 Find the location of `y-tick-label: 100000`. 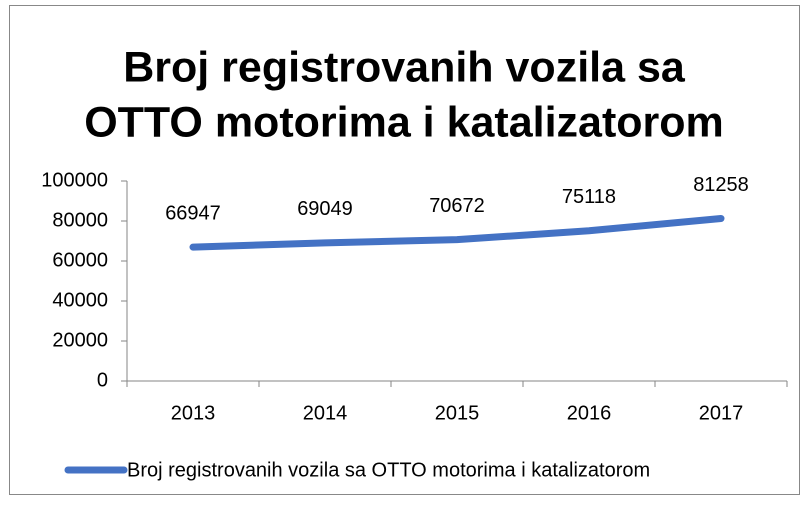

y-tick-label: 100000 is located at coordinates (74, 180).